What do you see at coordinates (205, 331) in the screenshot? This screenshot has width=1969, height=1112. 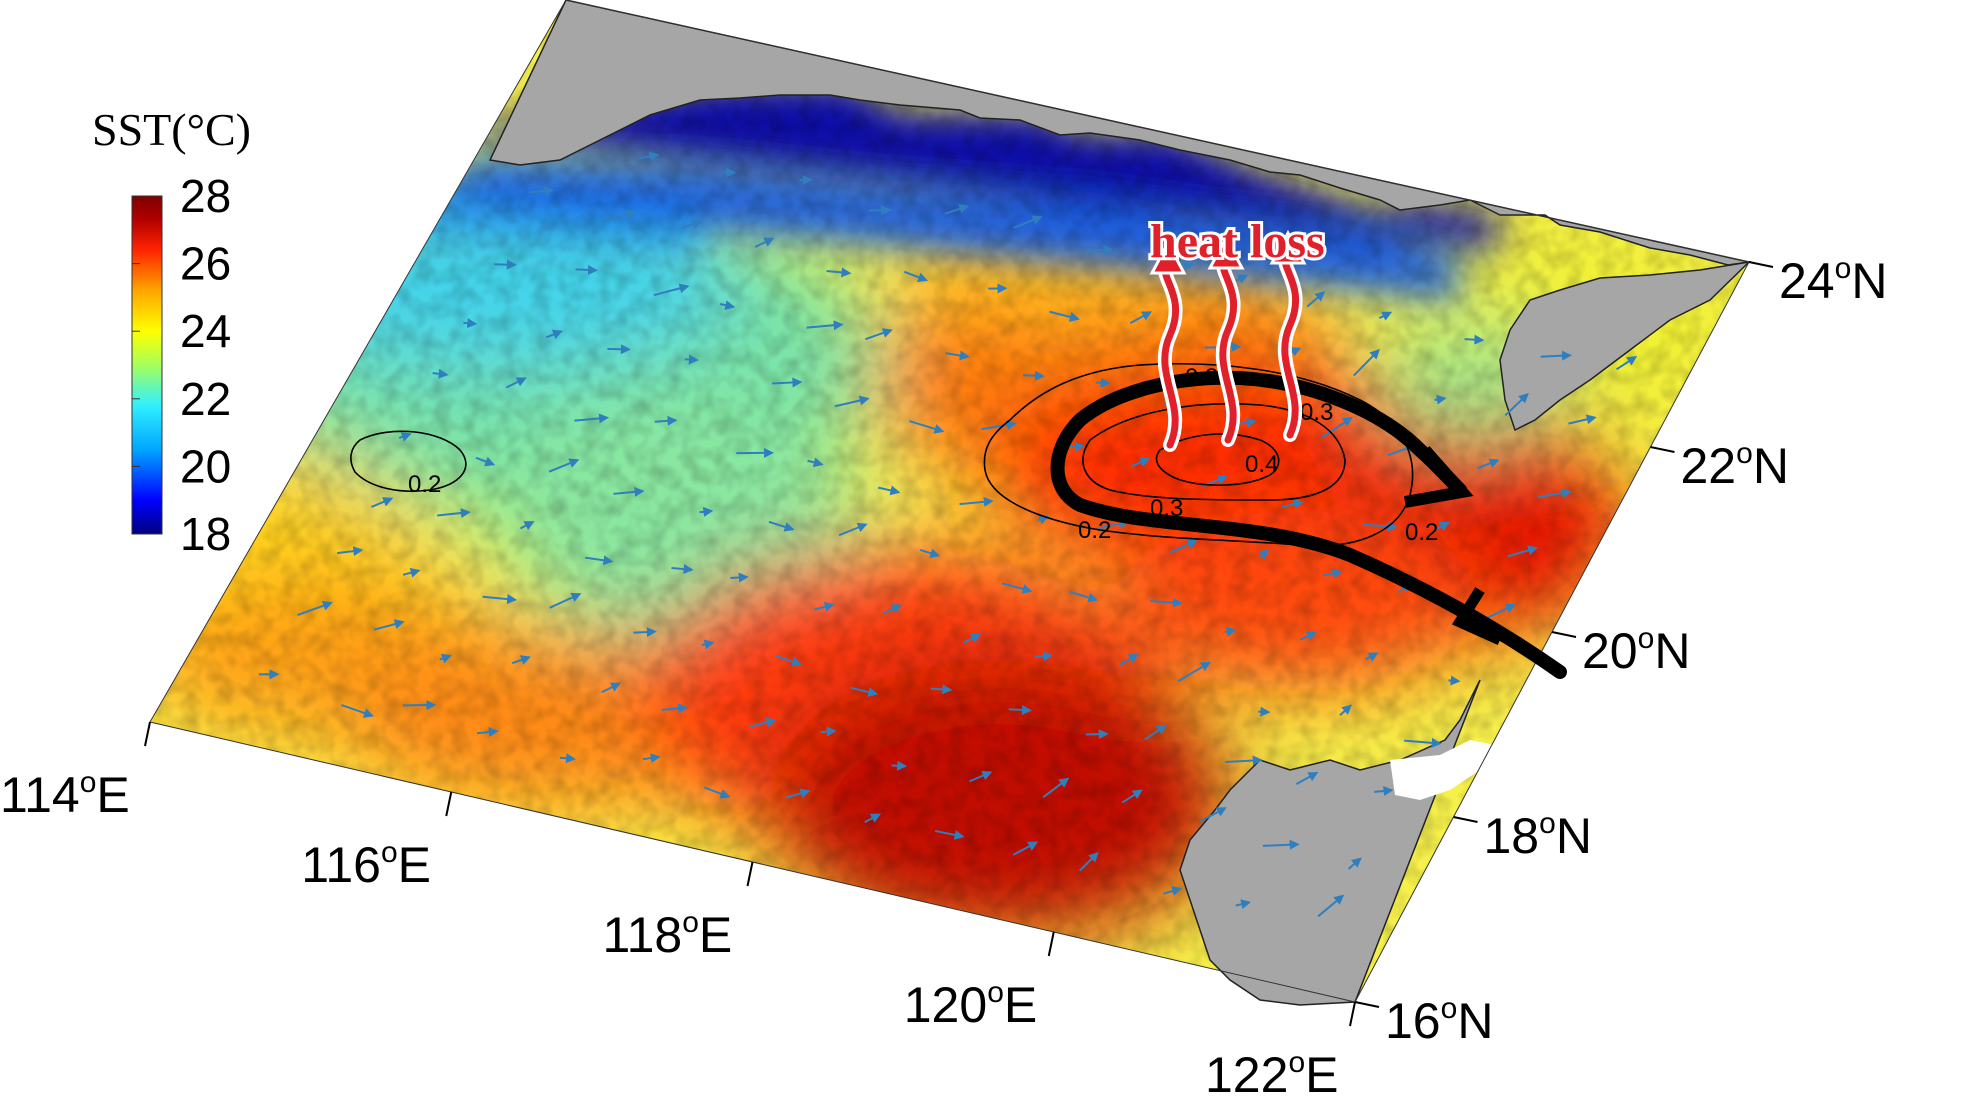 I see `colorbar-tick-label: 24` at bounding box center [205, 331].